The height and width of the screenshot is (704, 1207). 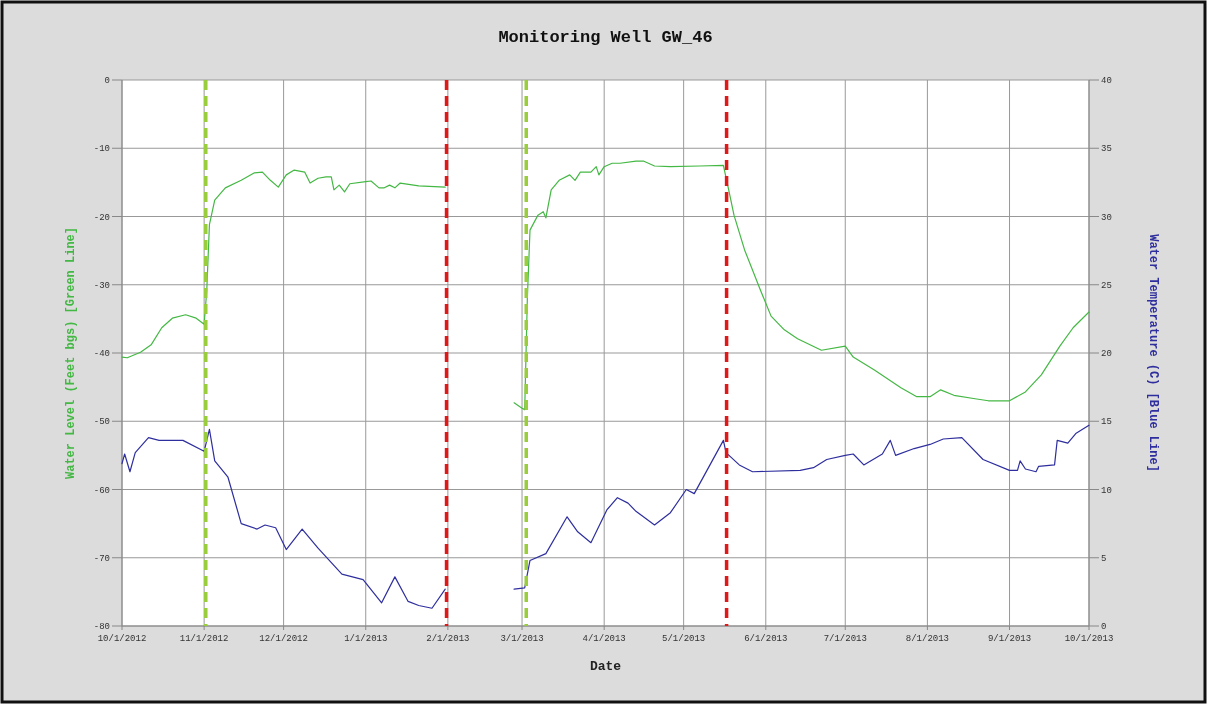 I want to click on y-tick-label: -60, so click(x=101, y=490).